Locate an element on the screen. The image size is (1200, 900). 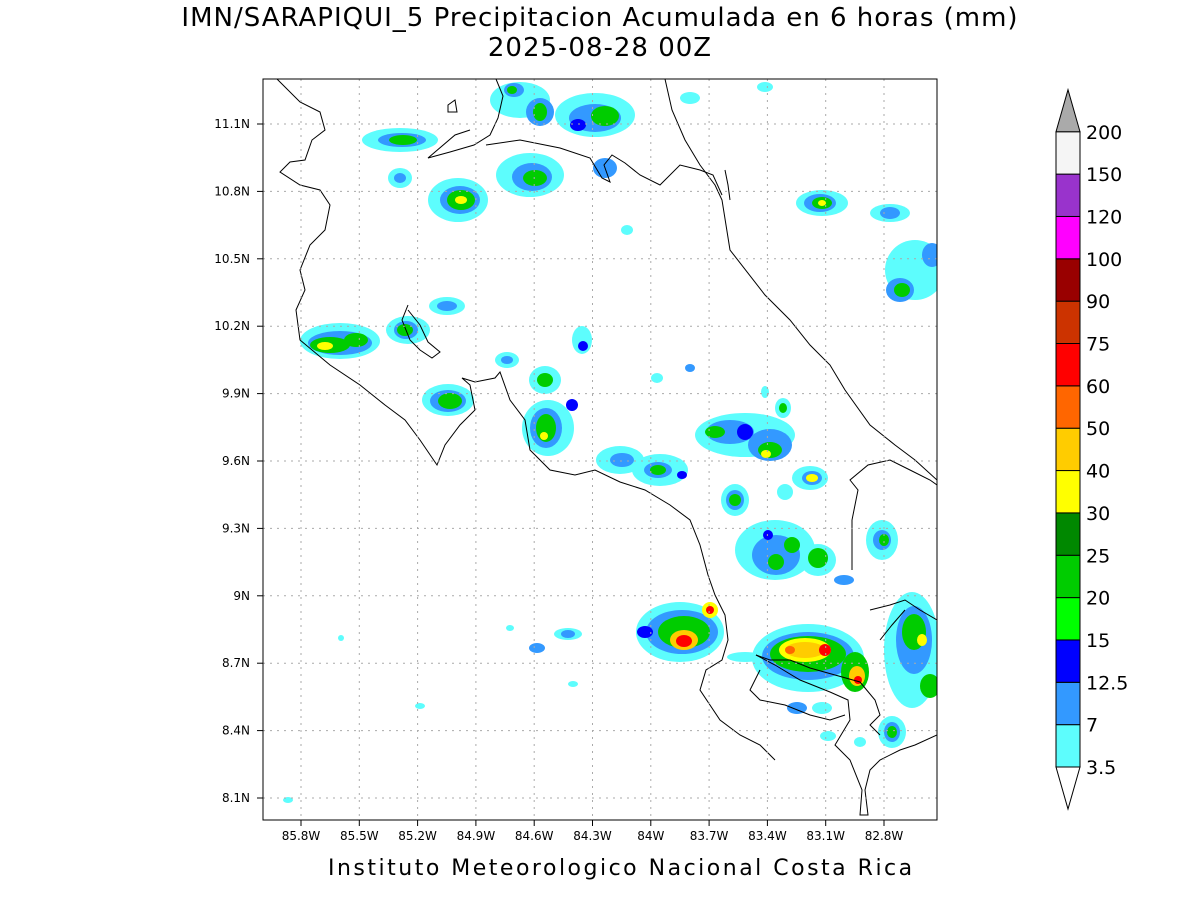
lon-tick-label: 84.9W is located at coordinates (476, 836).